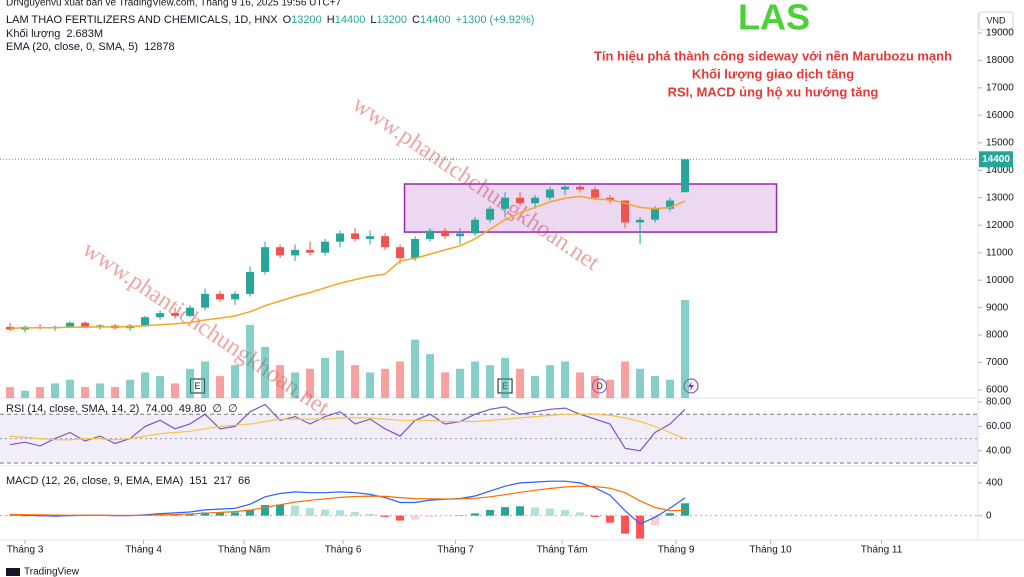 Image resolution: width=1024 pixels, height=577 pixels. Describe the element at coordinates (347, 500) in the screenshot. I see `macd-line` at that location.